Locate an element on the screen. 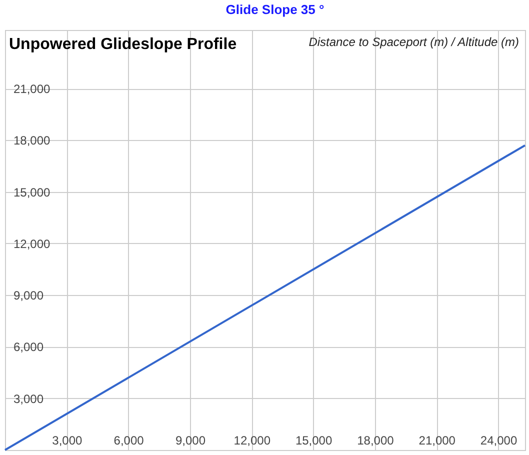  x-tick-label: 12,000 is located at coordinates (252, 441).